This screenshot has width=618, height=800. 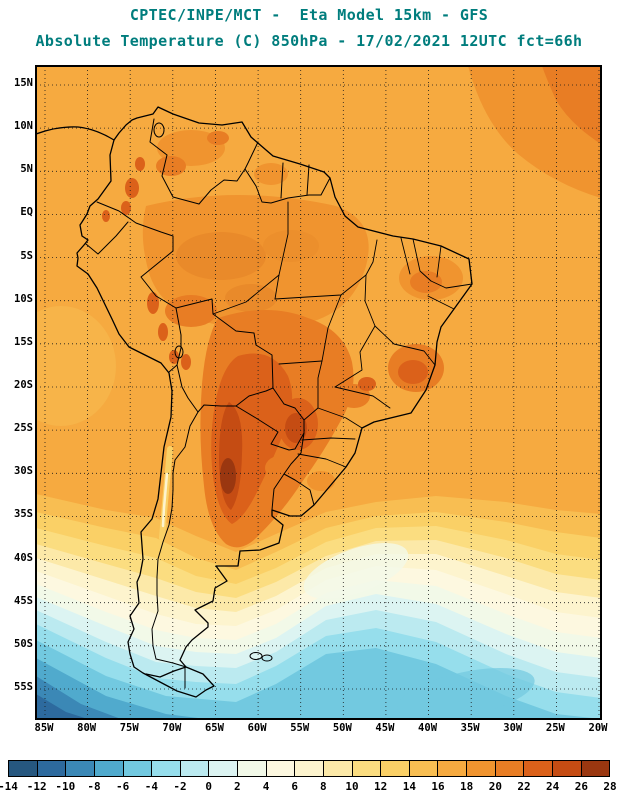 I want to click on lat-tick-label: 5N, so click(x=26, y=169).